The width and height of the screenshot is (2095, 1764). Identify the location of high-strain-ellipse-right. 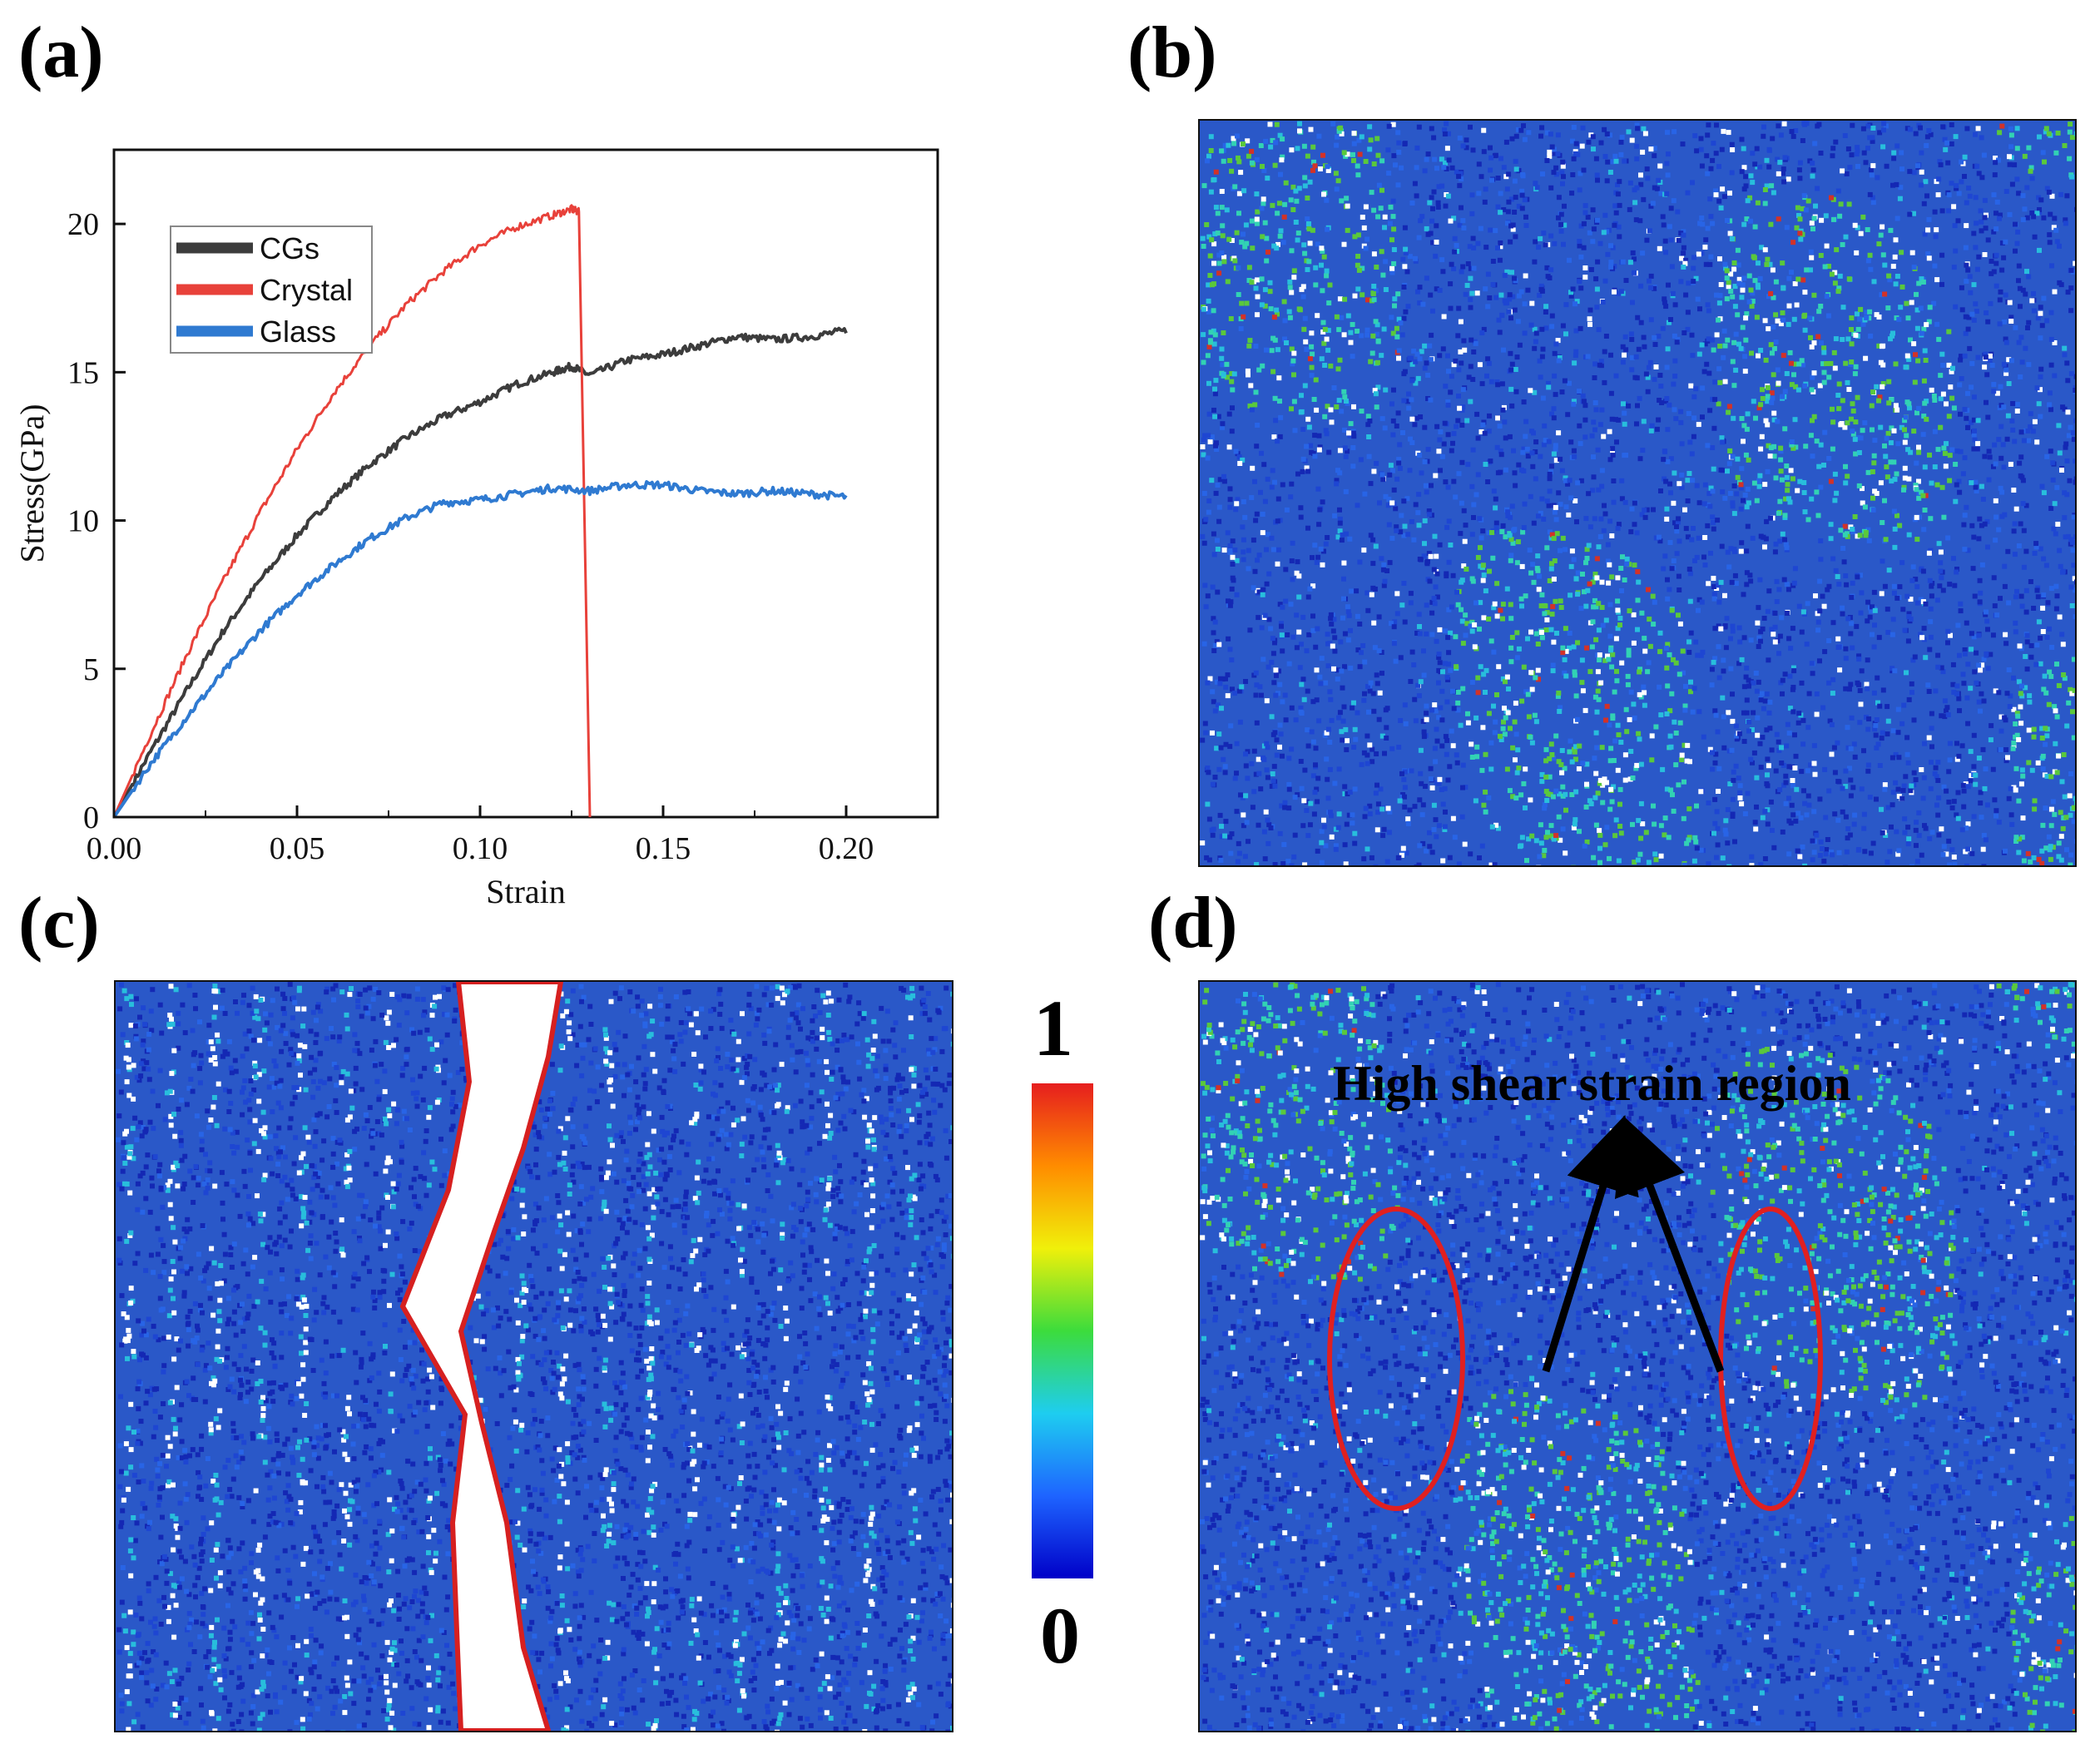
(1770, 1359).